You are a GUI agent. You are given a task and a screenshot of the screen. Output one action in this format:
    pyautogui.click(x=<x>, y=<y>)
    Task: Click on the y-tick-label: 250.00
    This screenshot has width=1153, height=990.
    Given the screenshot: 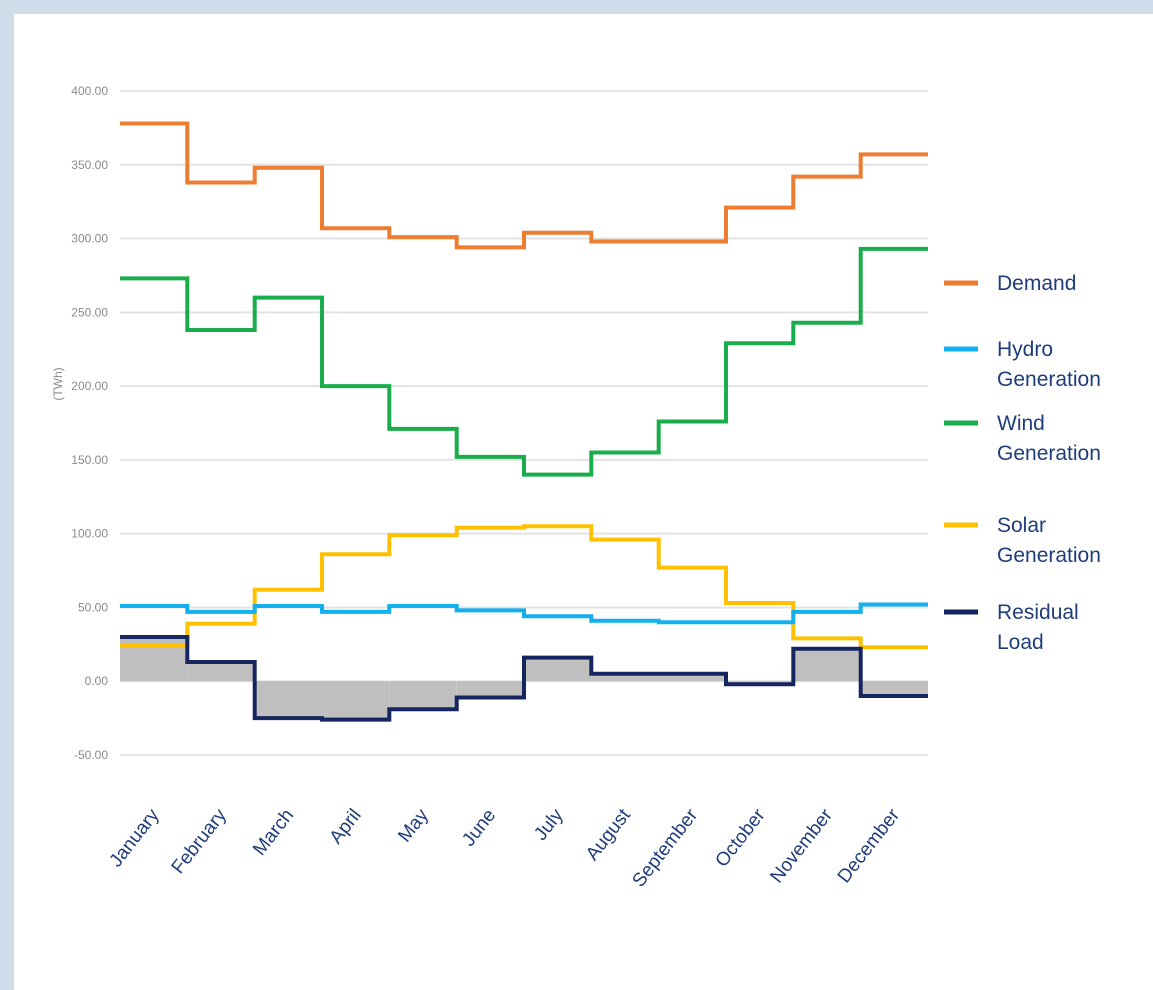 What is the action you would take?
    pyautogui.click(x=89, y=312)
    